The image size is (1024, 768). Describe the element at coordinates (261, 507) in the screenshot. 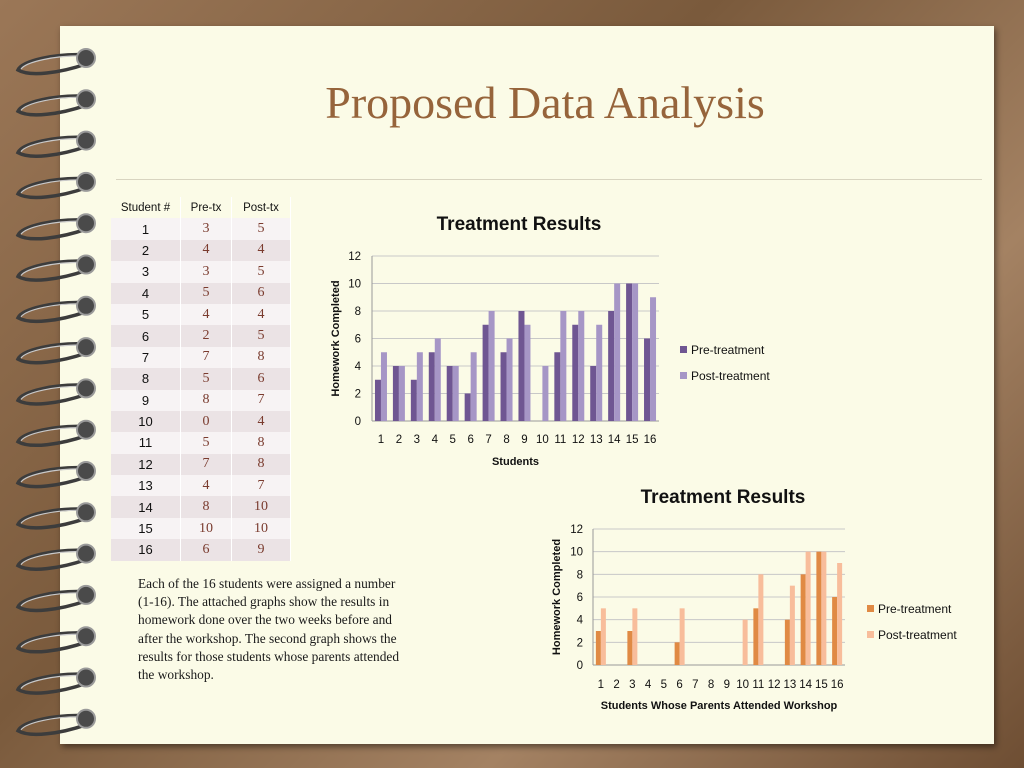

I see `post-tx-cell: 10` at that location.